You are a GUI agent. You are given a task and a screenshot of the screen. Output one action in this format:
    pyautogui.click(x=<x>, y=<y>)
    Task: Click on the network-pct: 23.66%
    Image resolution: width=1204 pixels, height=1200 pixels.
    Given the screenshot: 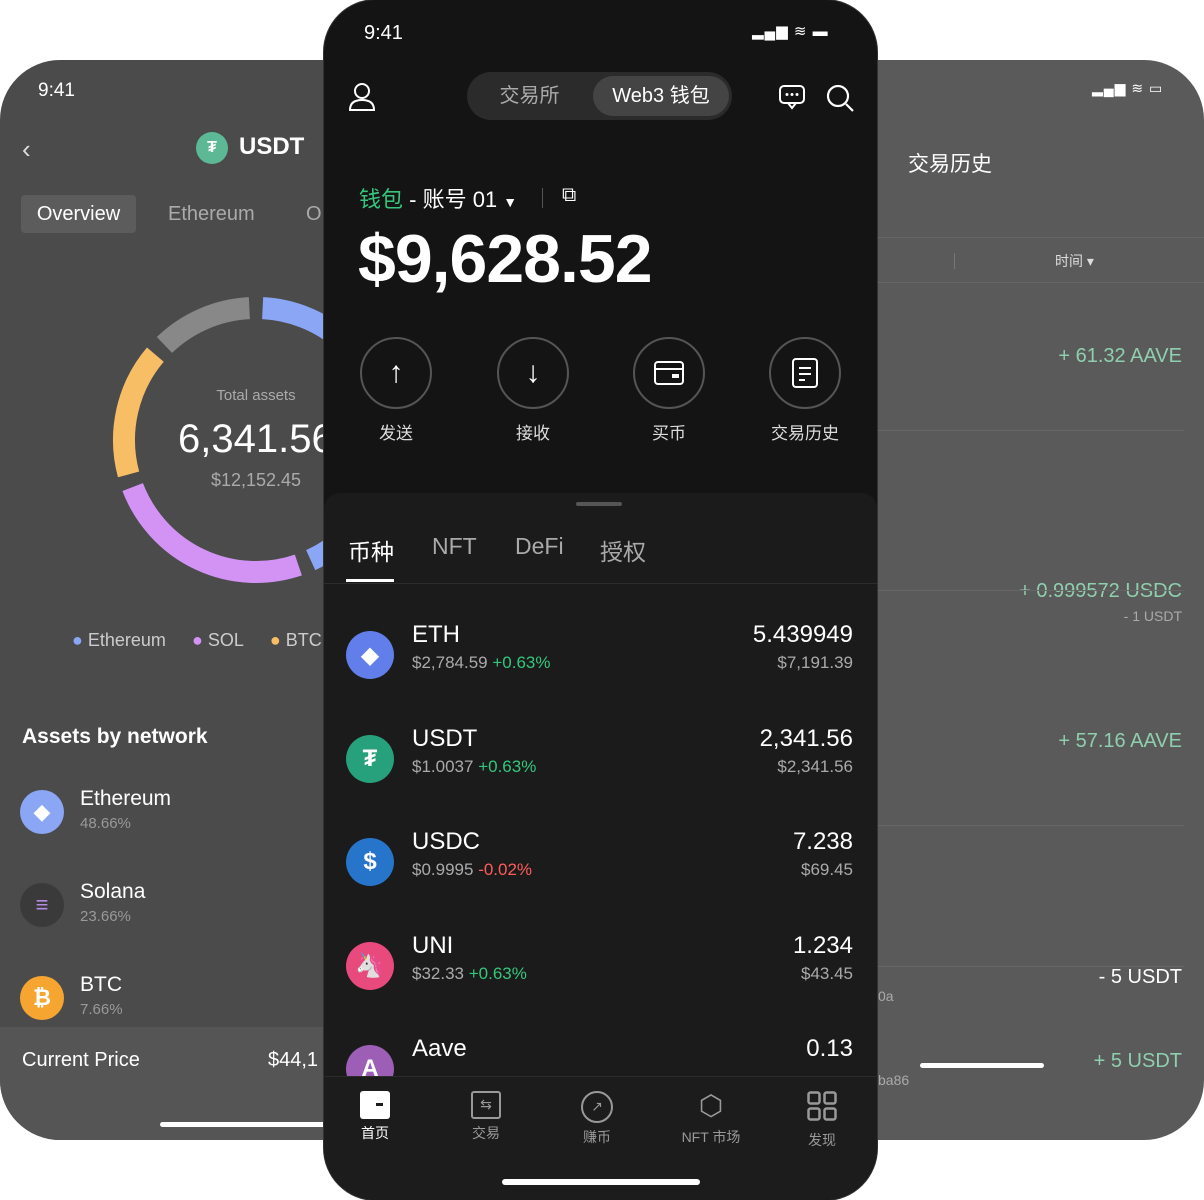 What is the action you would take?
    pyautogui.click(x=105, y=916)
    